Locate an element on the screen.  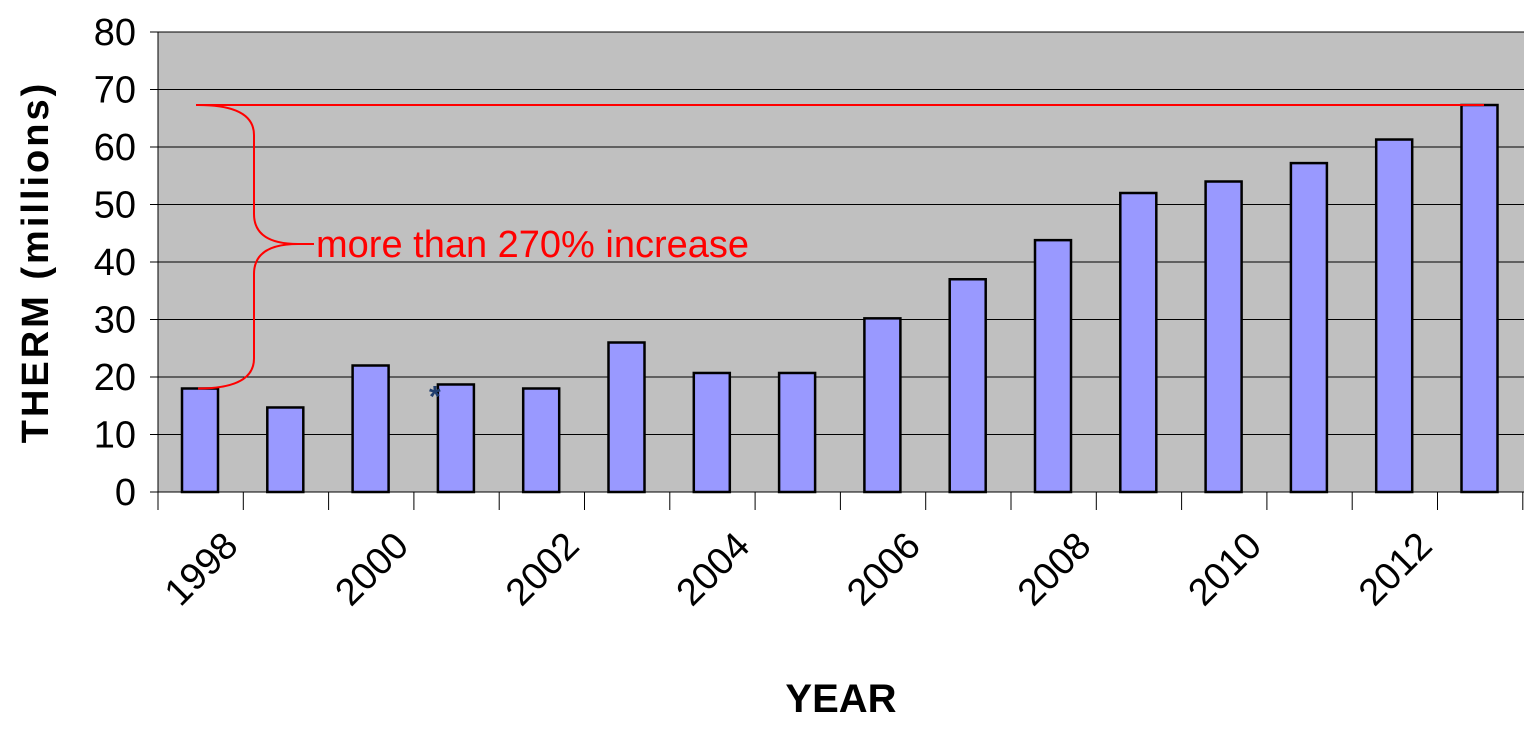
y-tick-labels: 0 10 20 30 40 50 60 70 80 is located at coordinates (115, 263).